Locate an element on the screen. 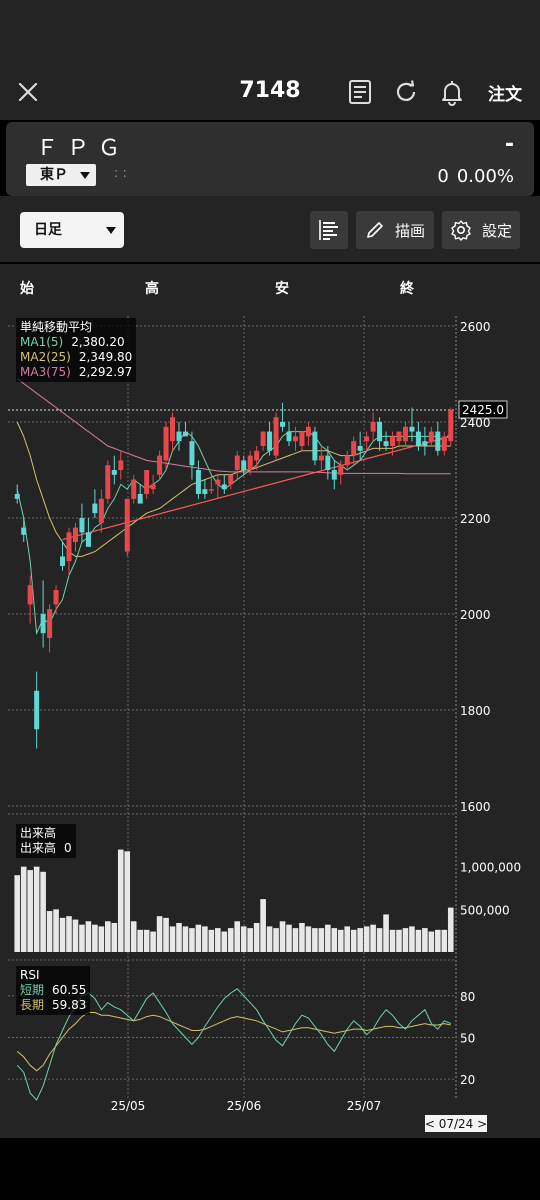 This screenshot has width=540, height=1200. rsi-long-value: 59.83 is located at coordinates (69, 1005).